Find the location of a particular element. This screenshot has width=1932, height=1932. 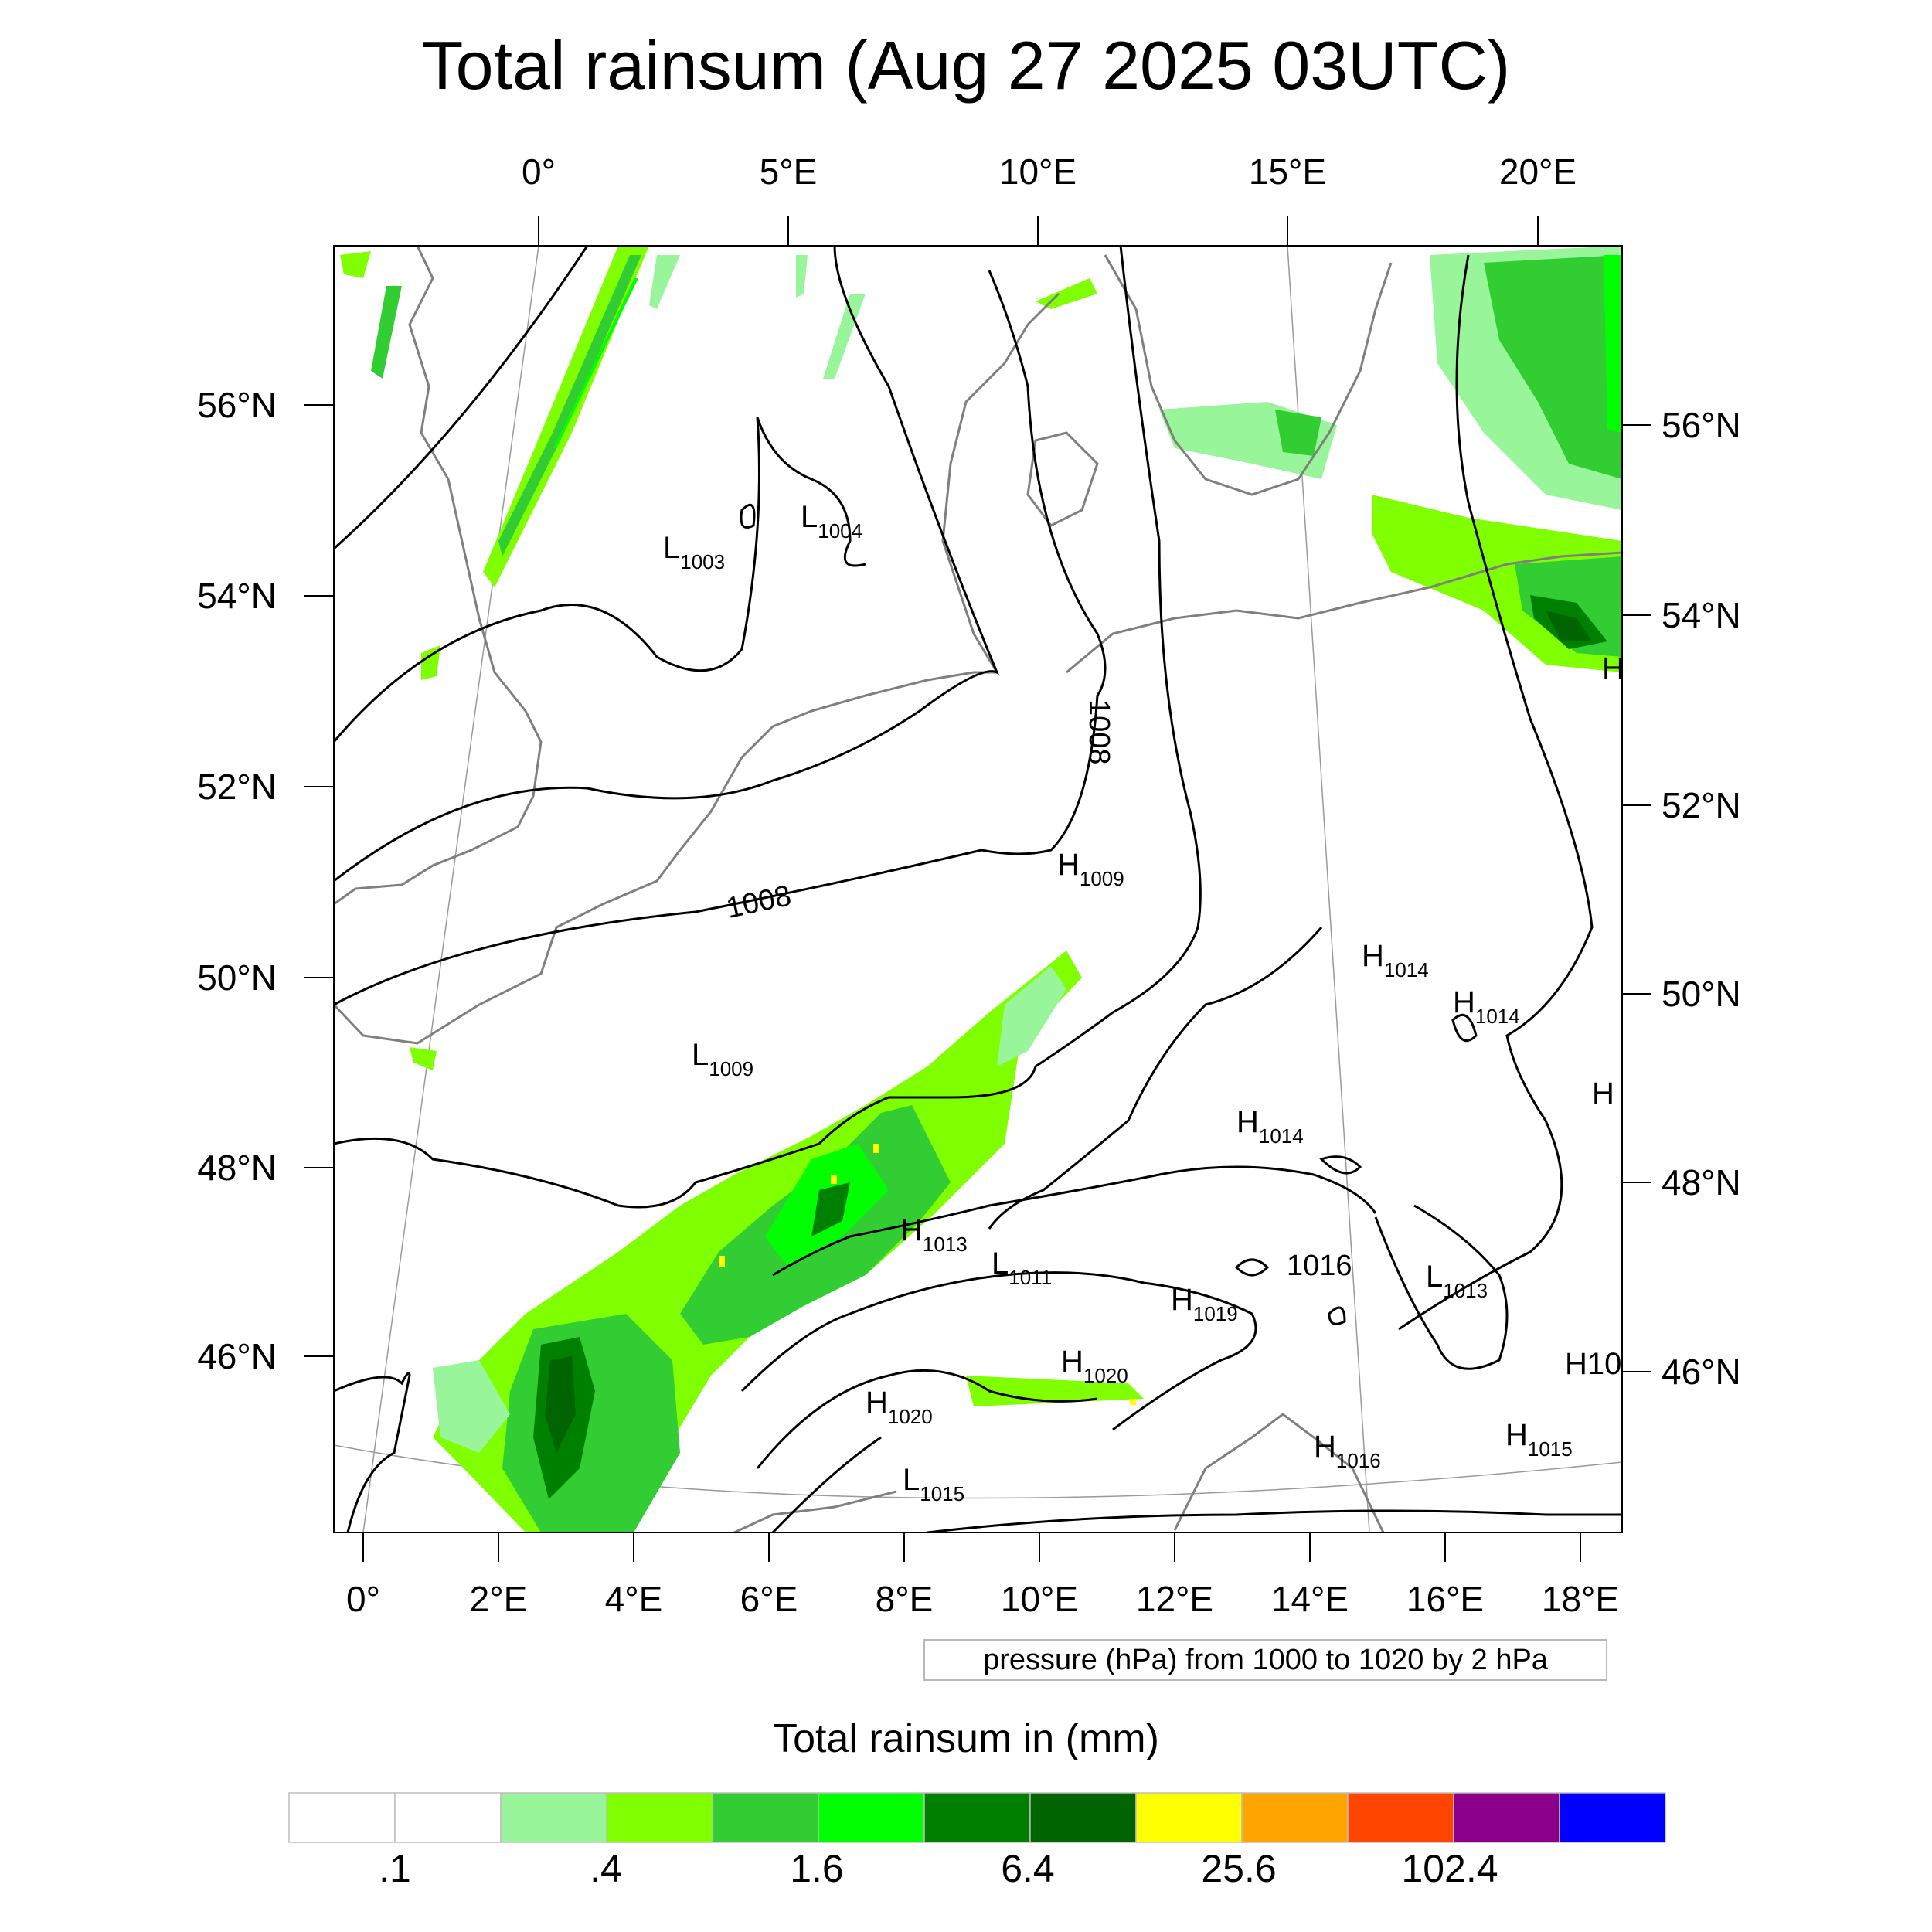

contour-label-1016: 1016 is located at coordinates (1319, 1266).